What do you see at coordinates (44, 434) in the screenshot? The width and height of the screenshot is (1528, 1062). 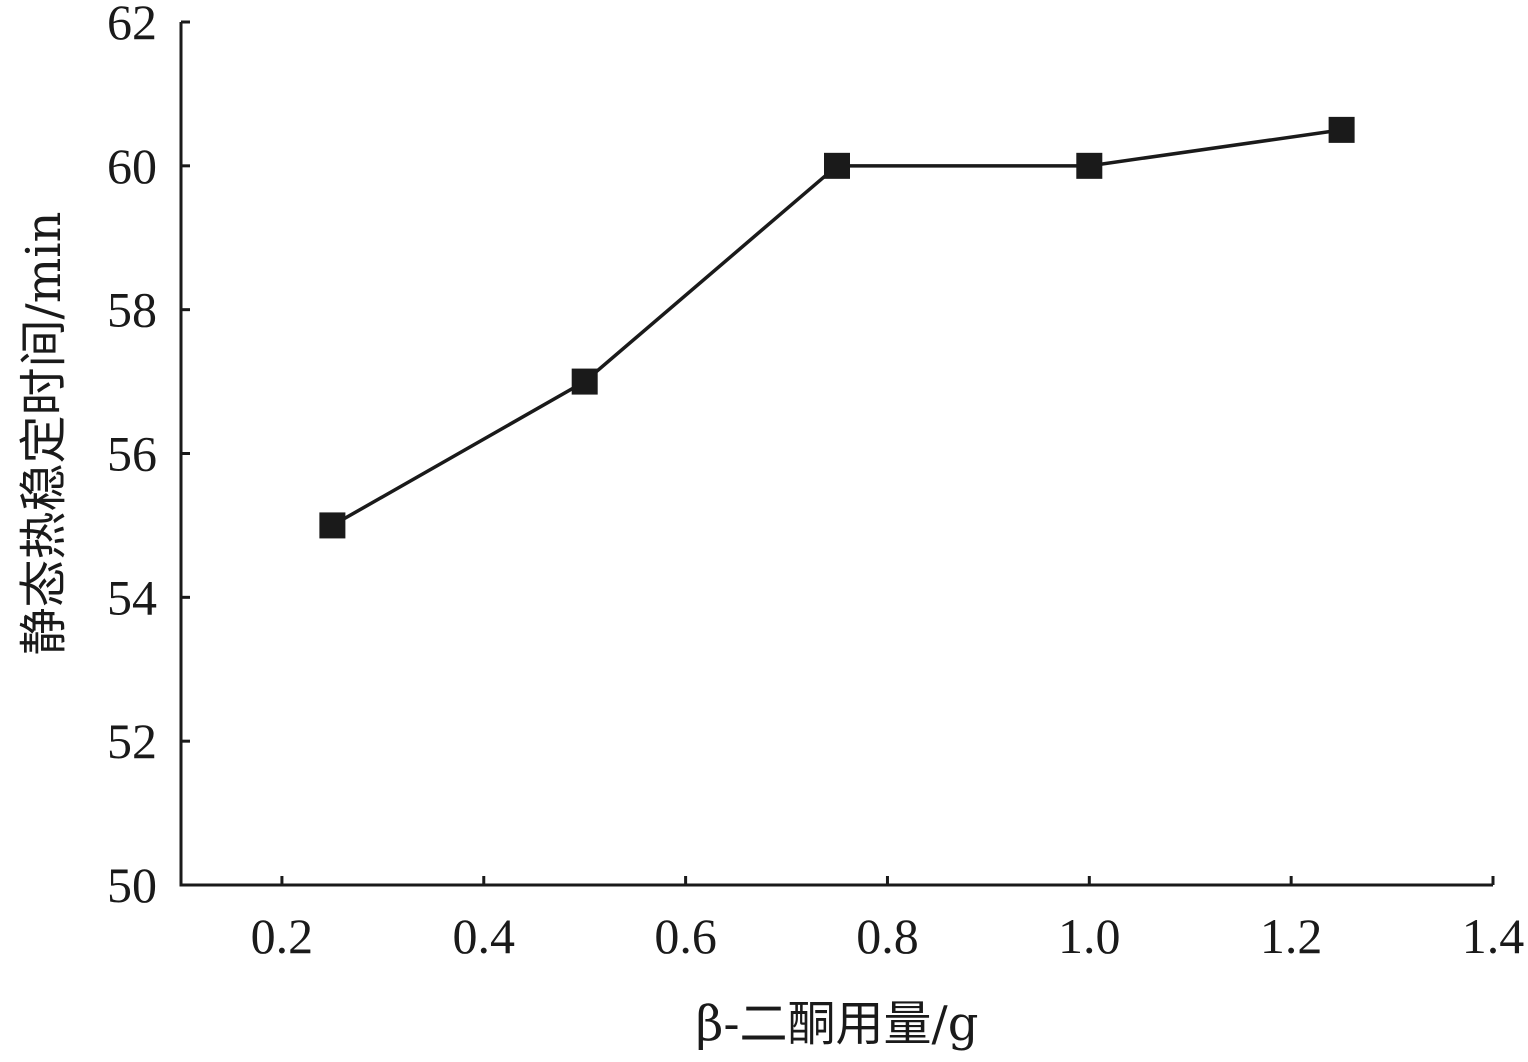 I see `y-axis-title: 静态热稳定时间/min` at bounding box center [44, 434].